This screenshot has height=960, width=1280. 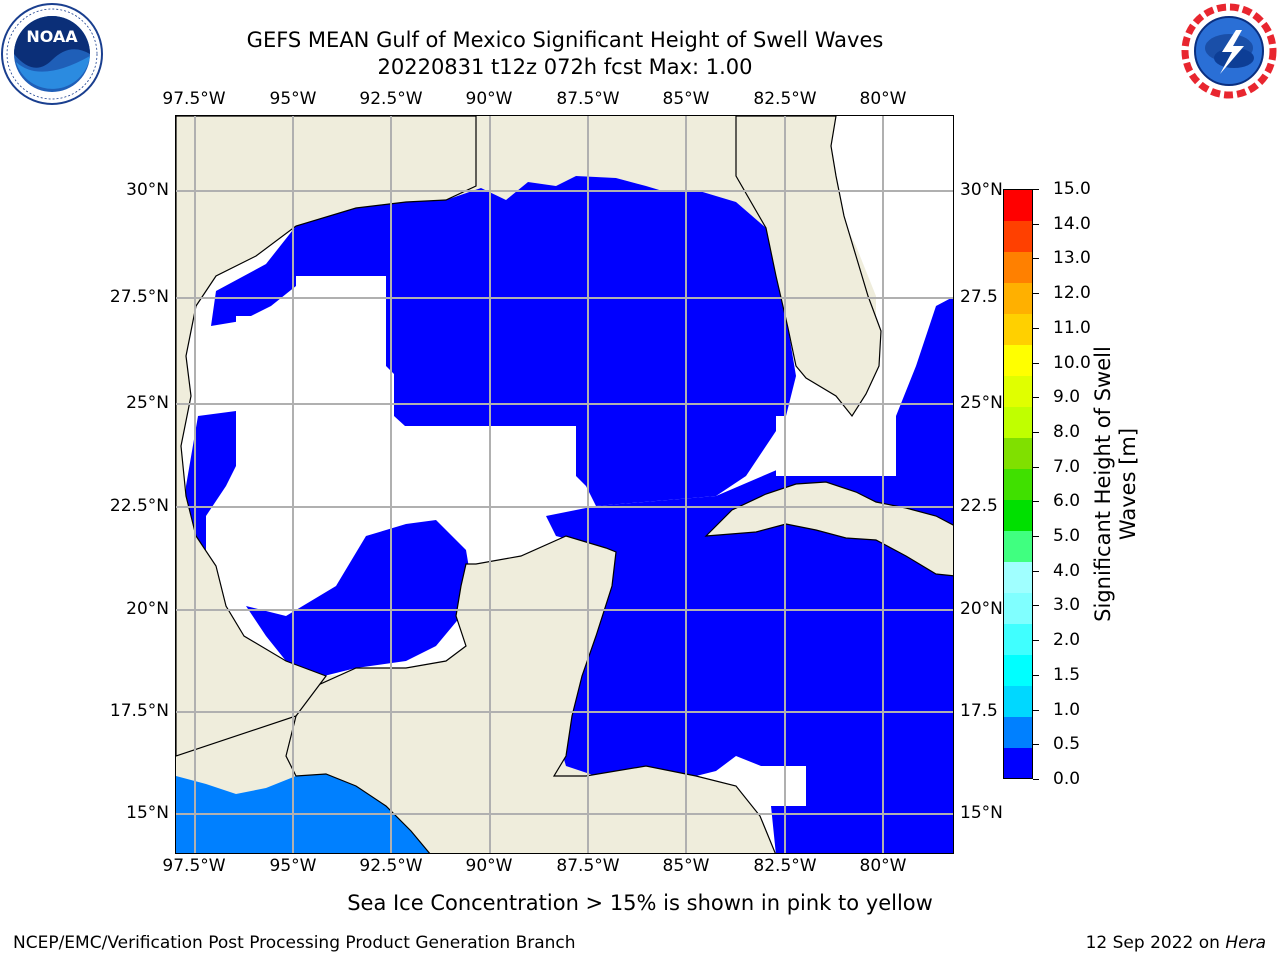 What do you see at coordinates (1103, 484) in the screenshot?
I see `colorbar-title-line1: Significant Height of Swell` at bounding box center [1103, 484].